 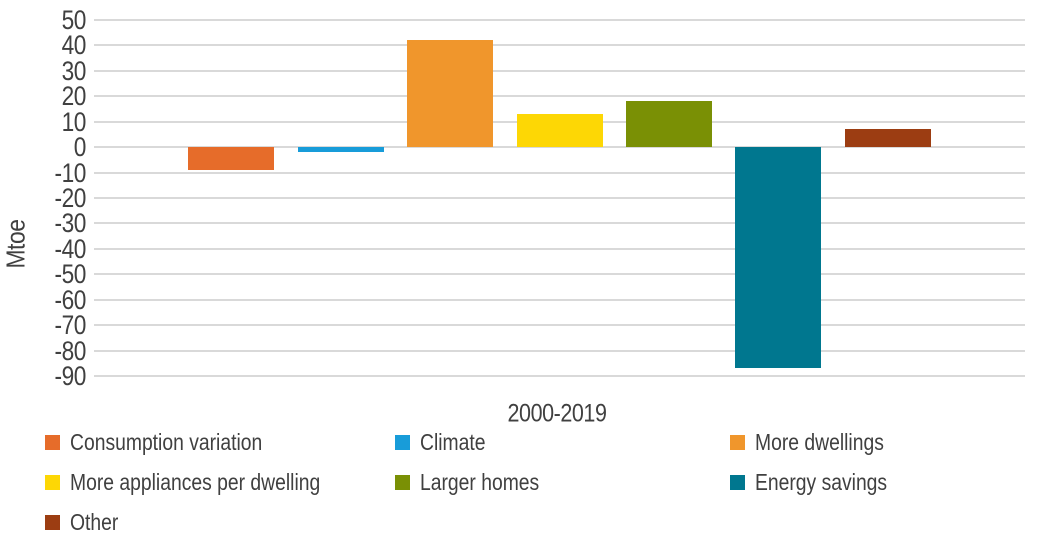 What do you see at coordinates (450, 94) in the screenshot?
I see `bar-more-dwellings` at bounding box center [450, 94].